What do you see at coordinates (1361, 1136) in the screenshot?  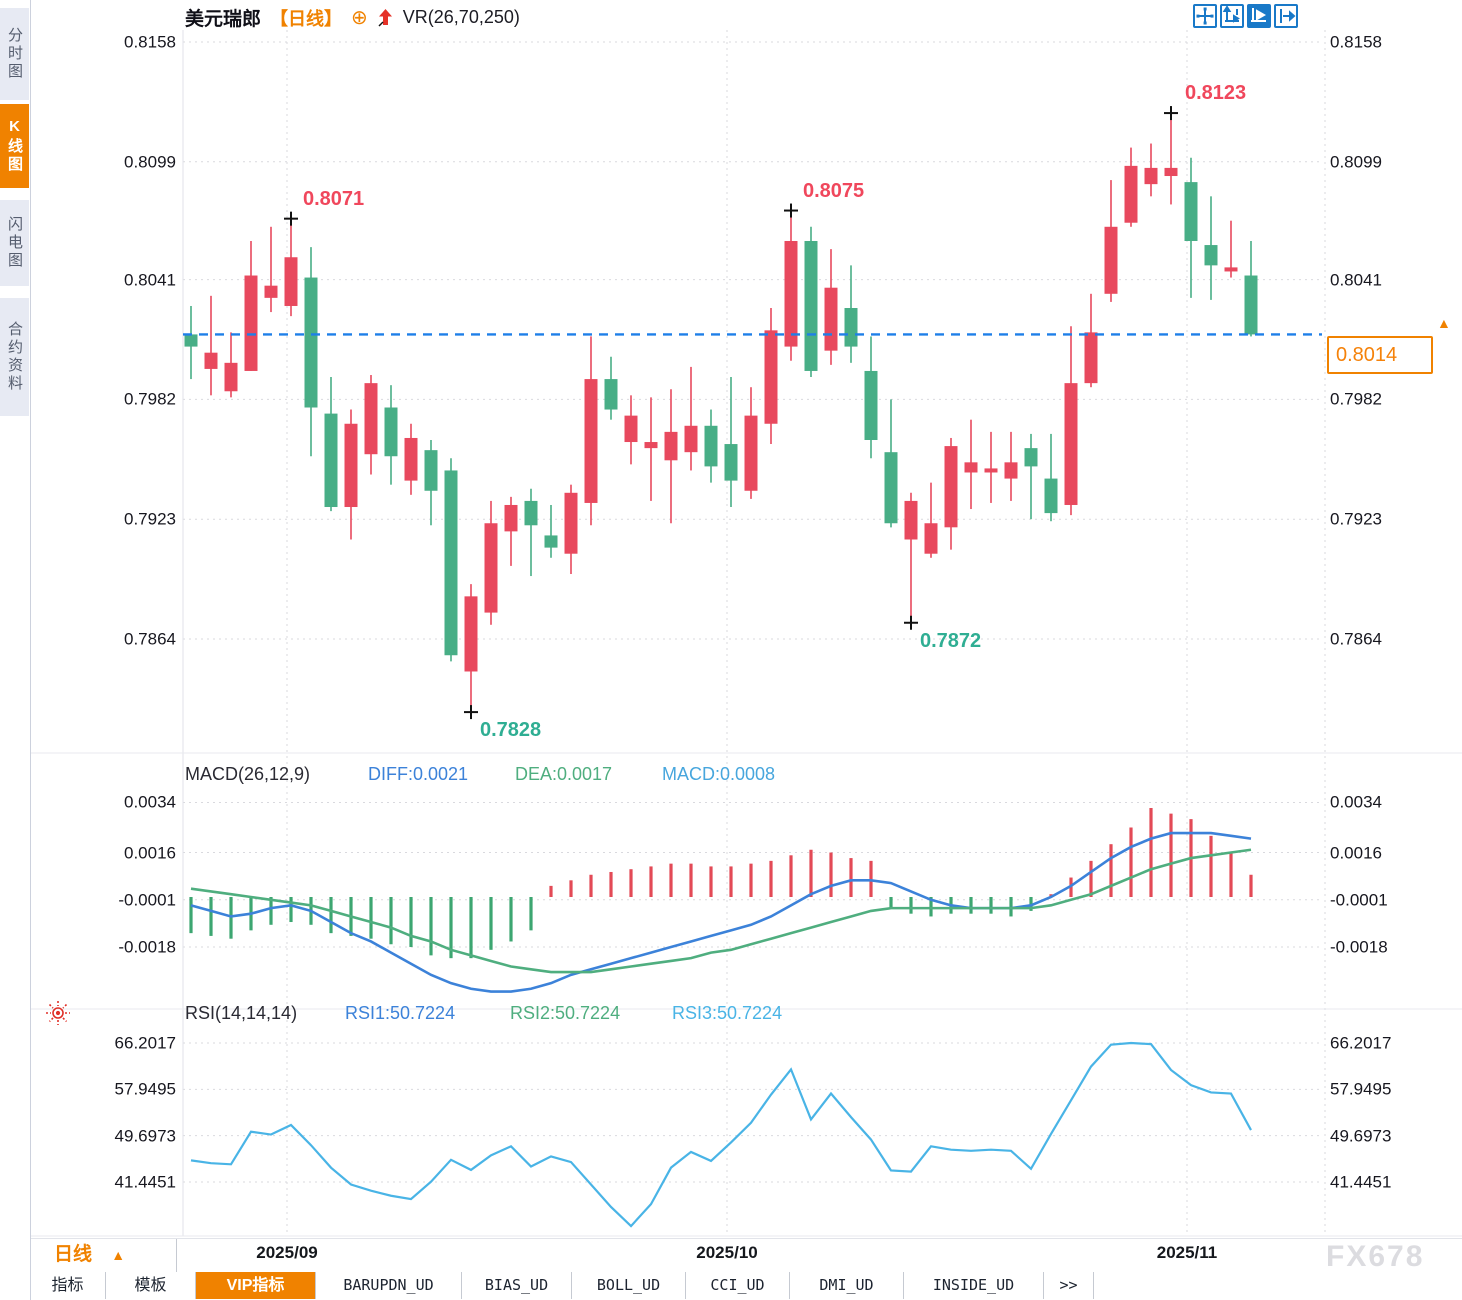 I see `rsi-tick-label: 49.6973` at bounding box center [1361, 1136].